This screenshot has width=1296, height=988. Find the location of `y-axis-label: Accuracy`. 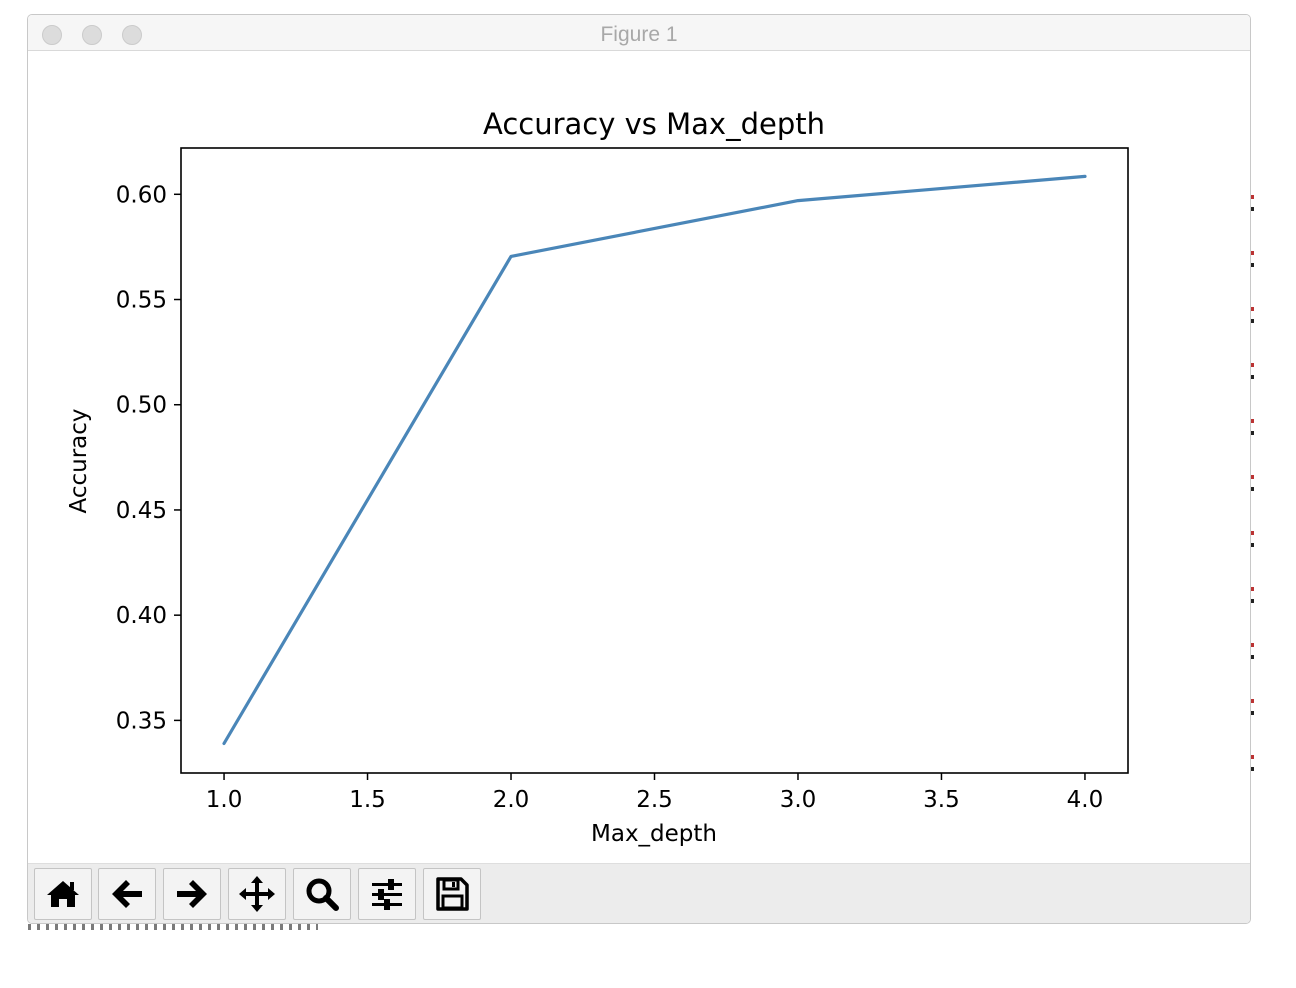

y-axis-label: Accuracy is located at coordinates (79, 460).